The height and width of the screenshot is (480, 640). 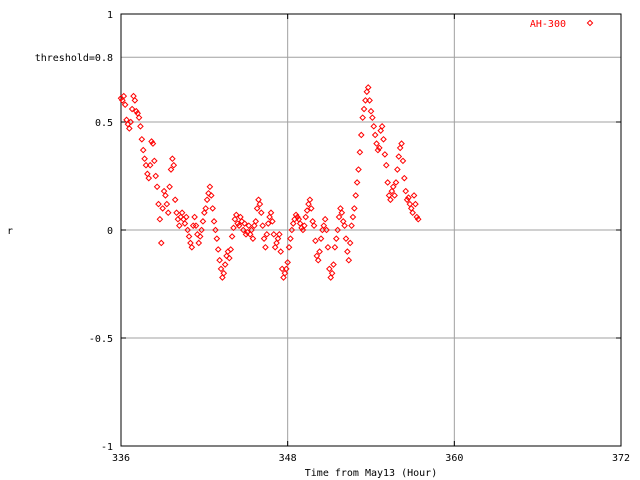 What do you see at coordinates (110, 15) in the screenshot?
I see `y-tick-label: 1` at bounding box center [110, 15].